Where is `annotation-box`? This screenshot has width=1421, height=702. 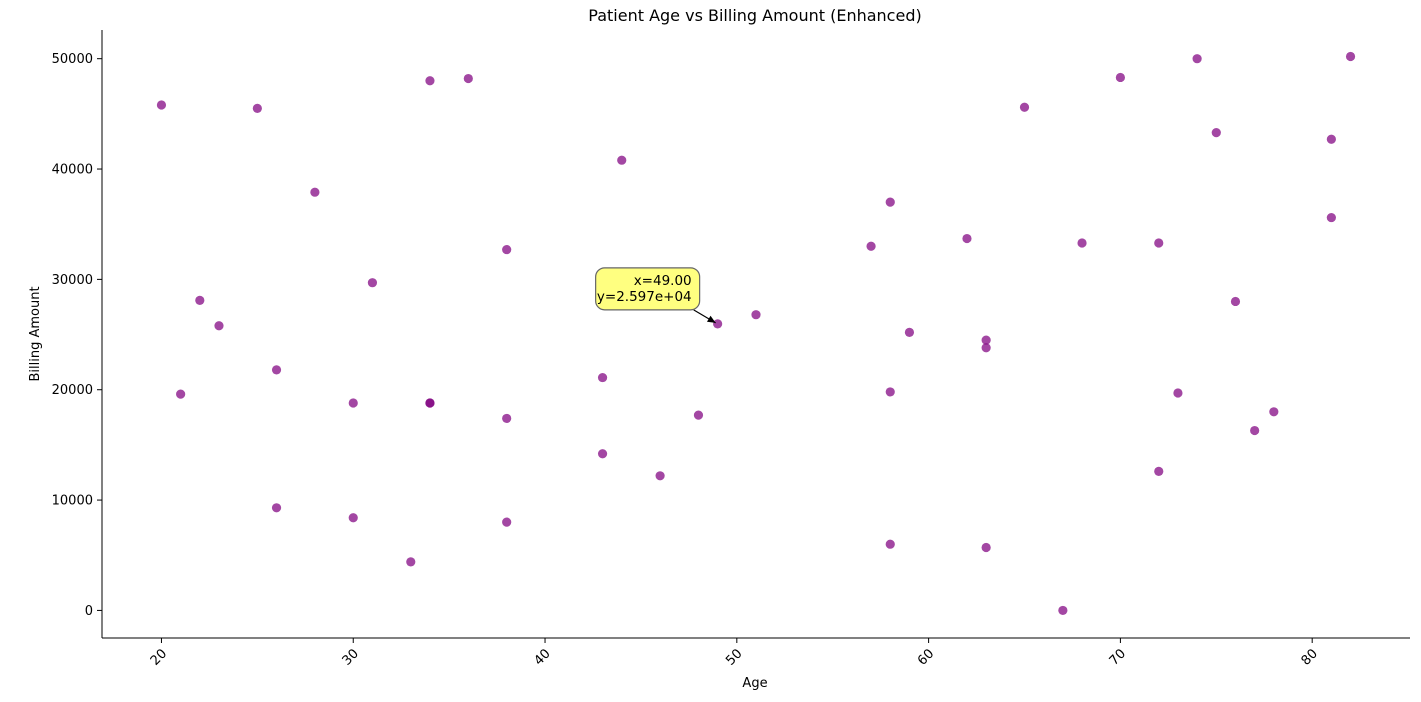
annotation-box is located at coordinates (648, 289).